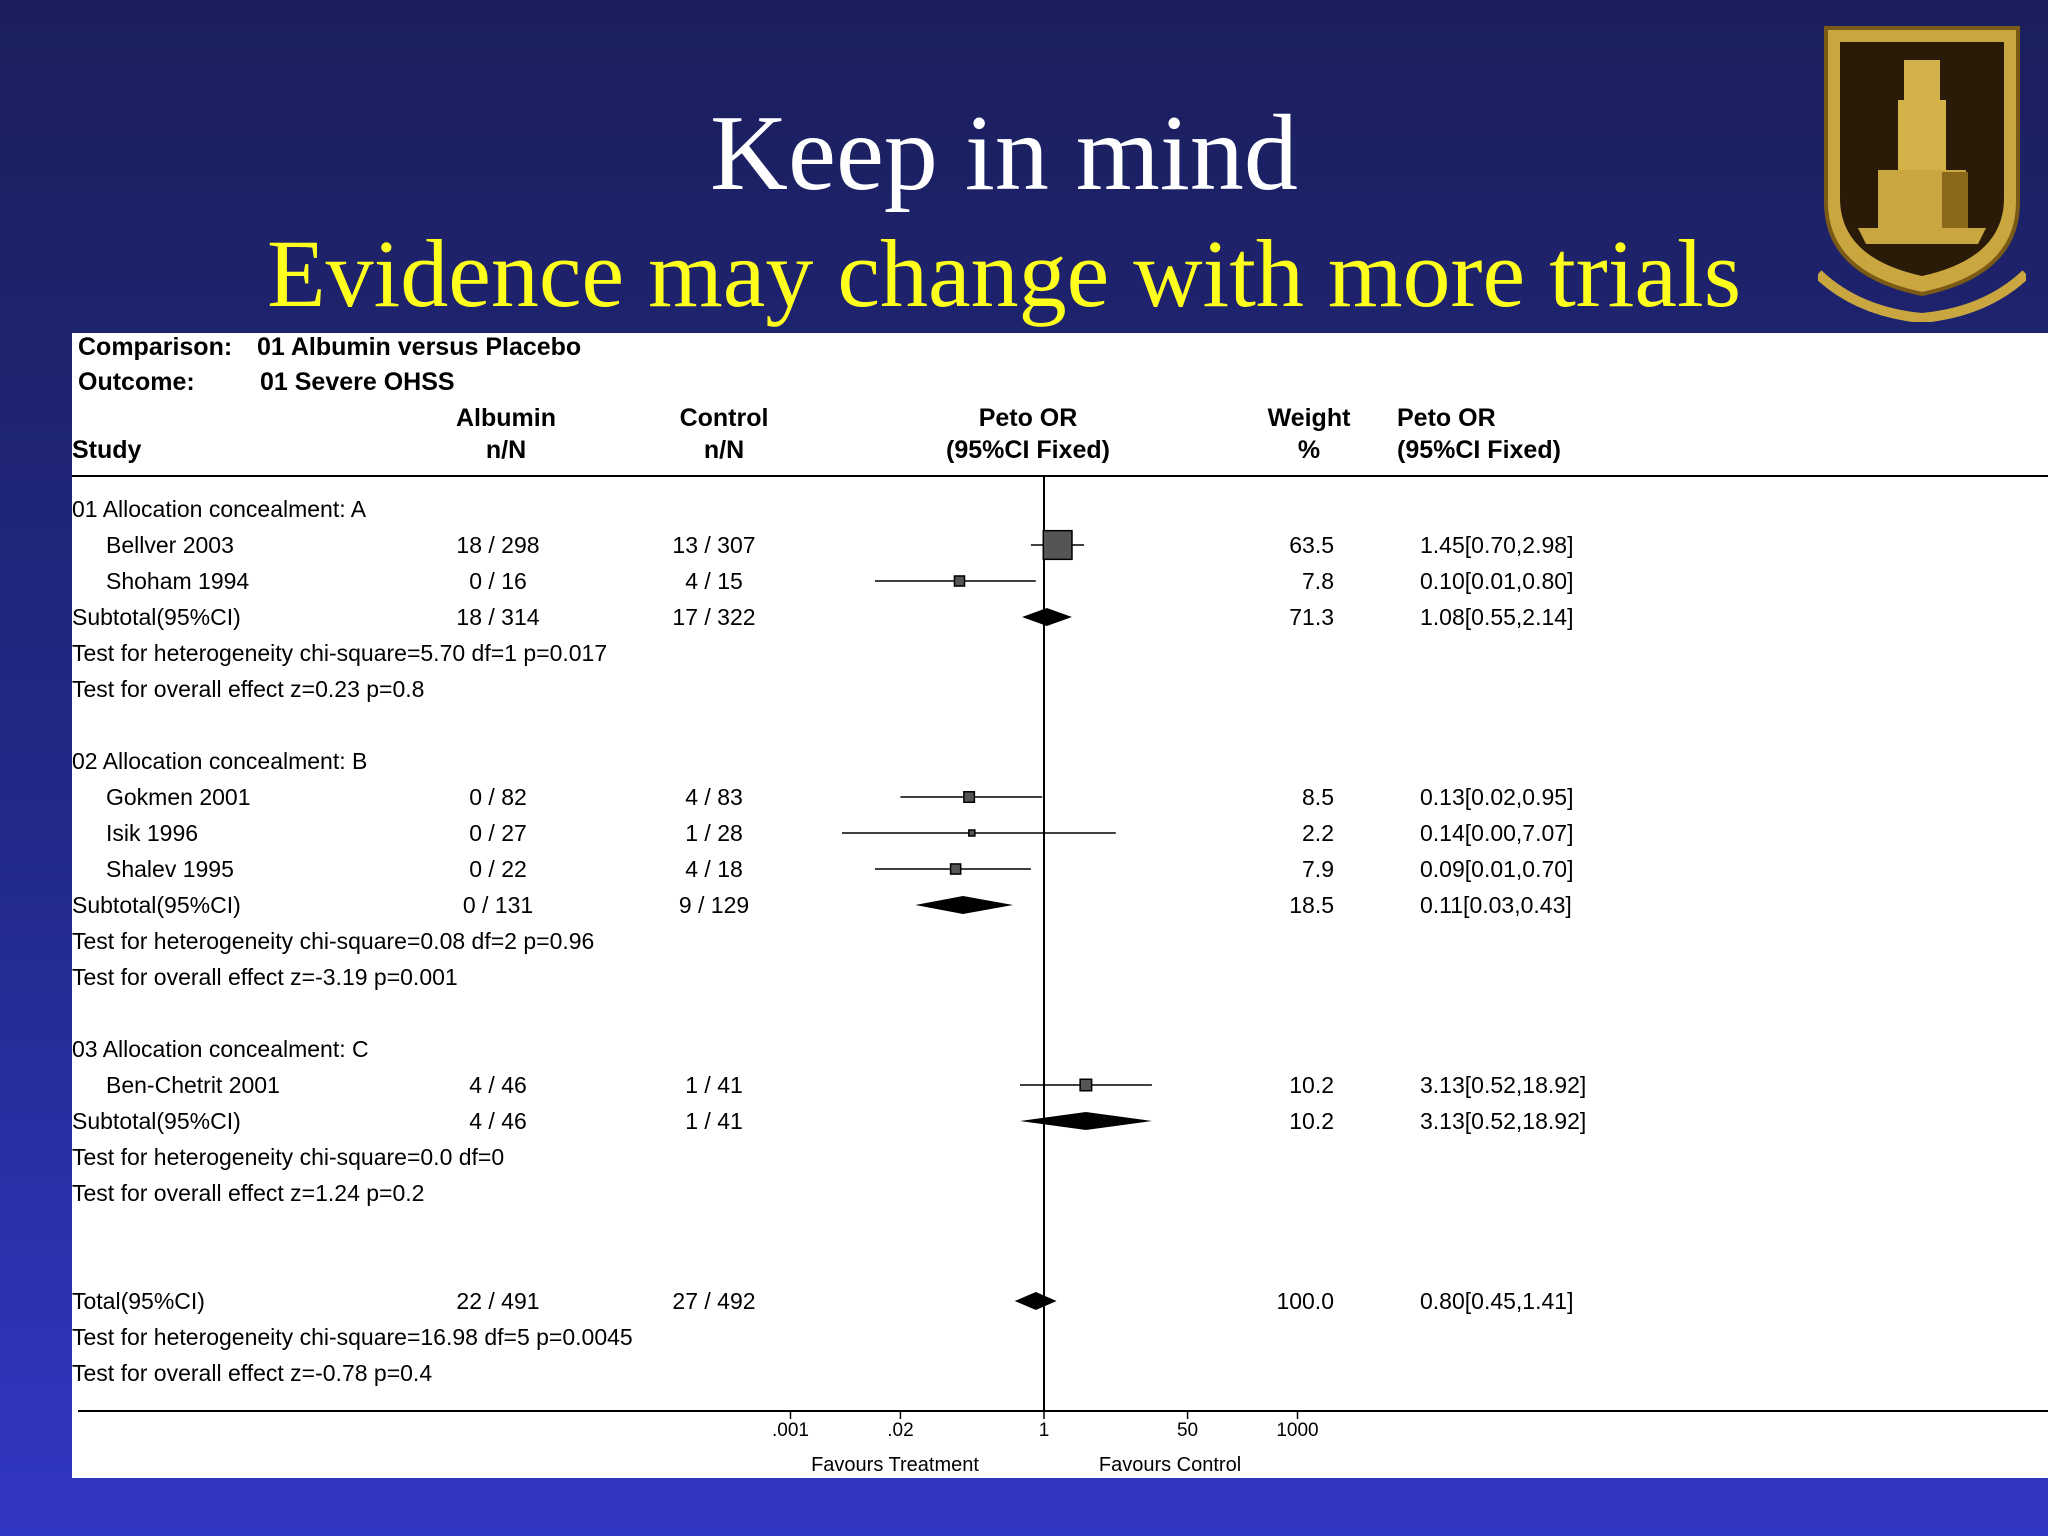 This screenshot has height=1536, width=2048. I want to click on comparison-value: 01 Albumin versus Placebo, so click(419, 347).